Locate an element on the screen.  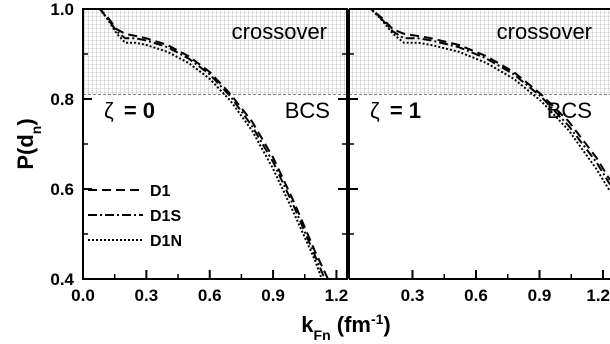
x-axis-title-sub: Fn is located at coordinates (322, 335).